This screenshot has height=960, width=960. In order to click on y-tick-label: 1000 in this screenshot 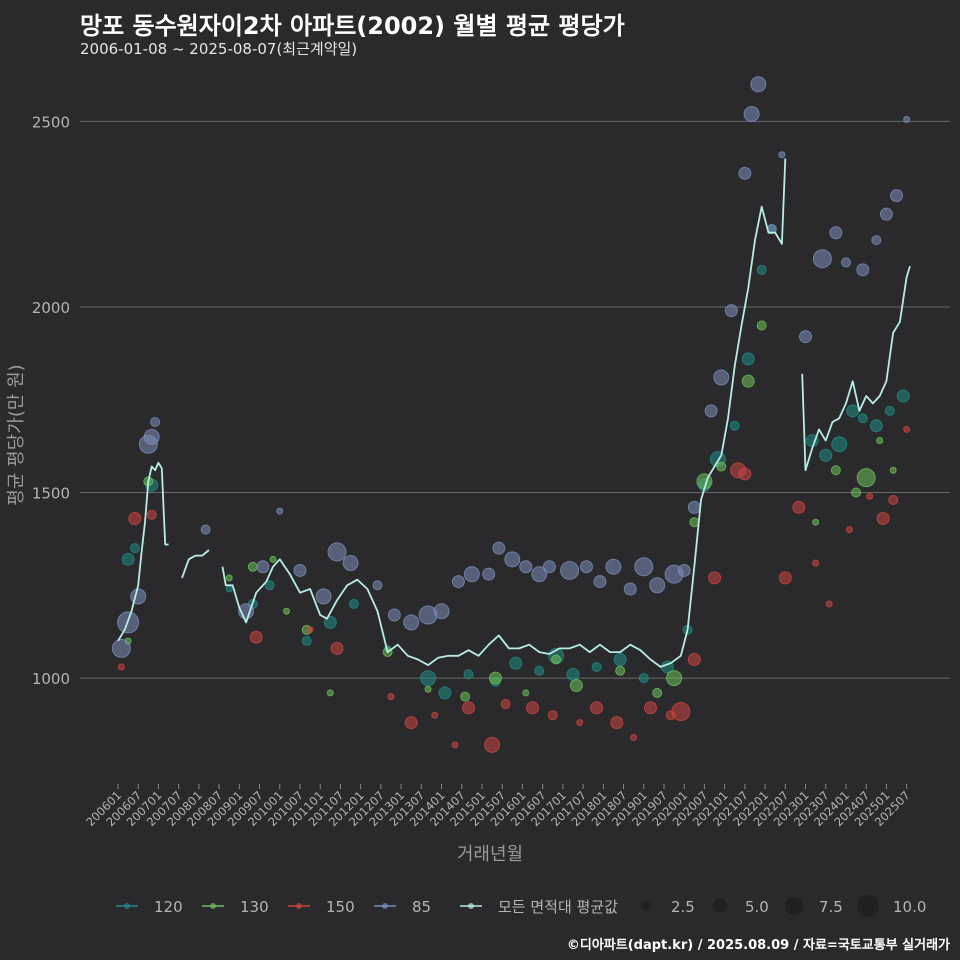, I will do `click(51, 679)`.